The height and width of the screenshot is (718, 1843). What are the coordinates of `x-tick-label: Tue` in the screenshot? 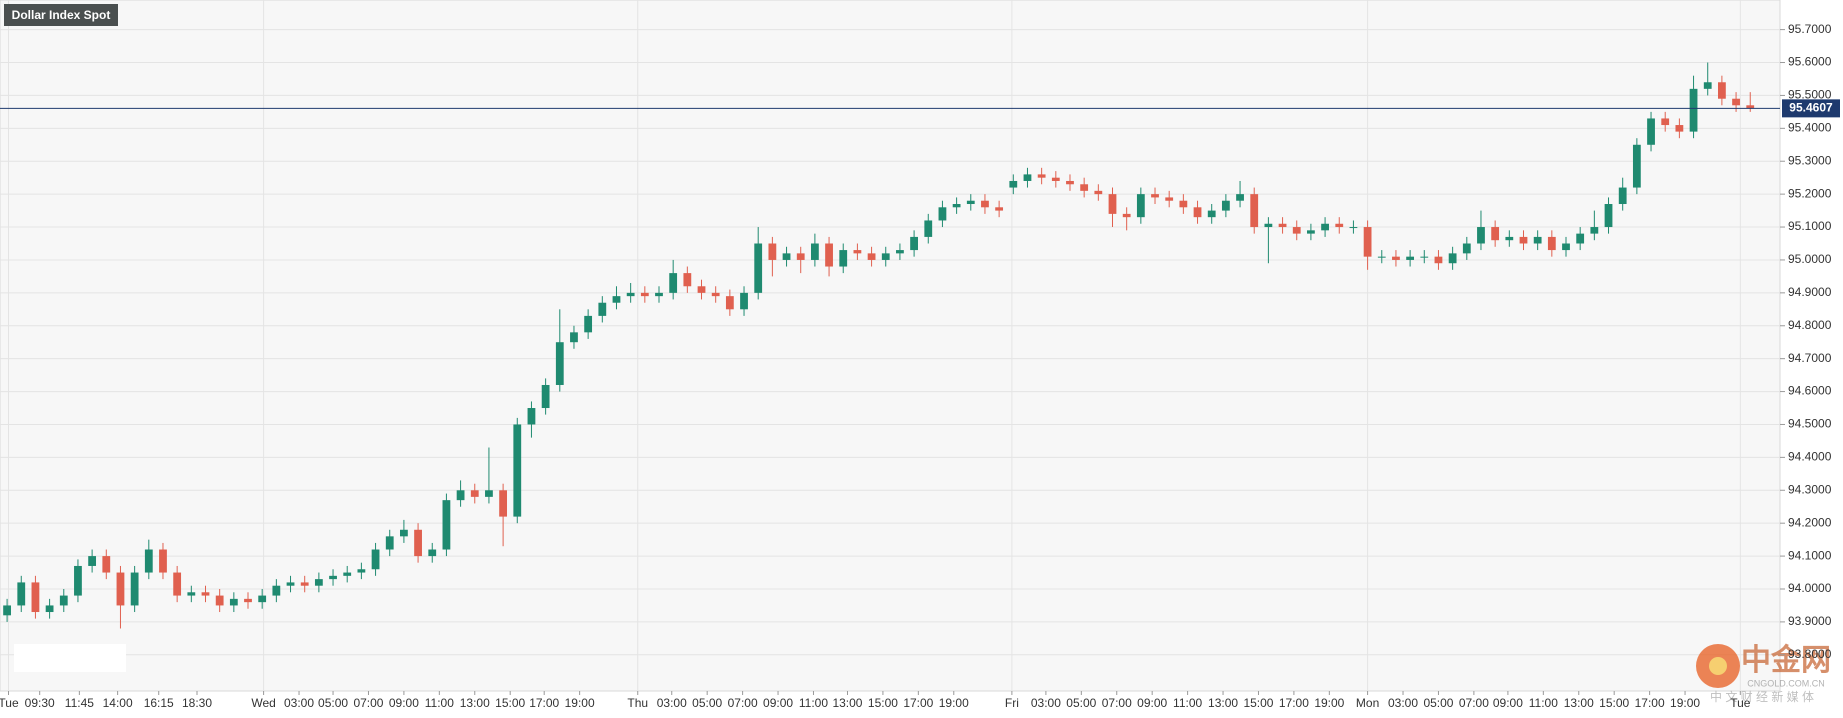 It's located at (9, 703).